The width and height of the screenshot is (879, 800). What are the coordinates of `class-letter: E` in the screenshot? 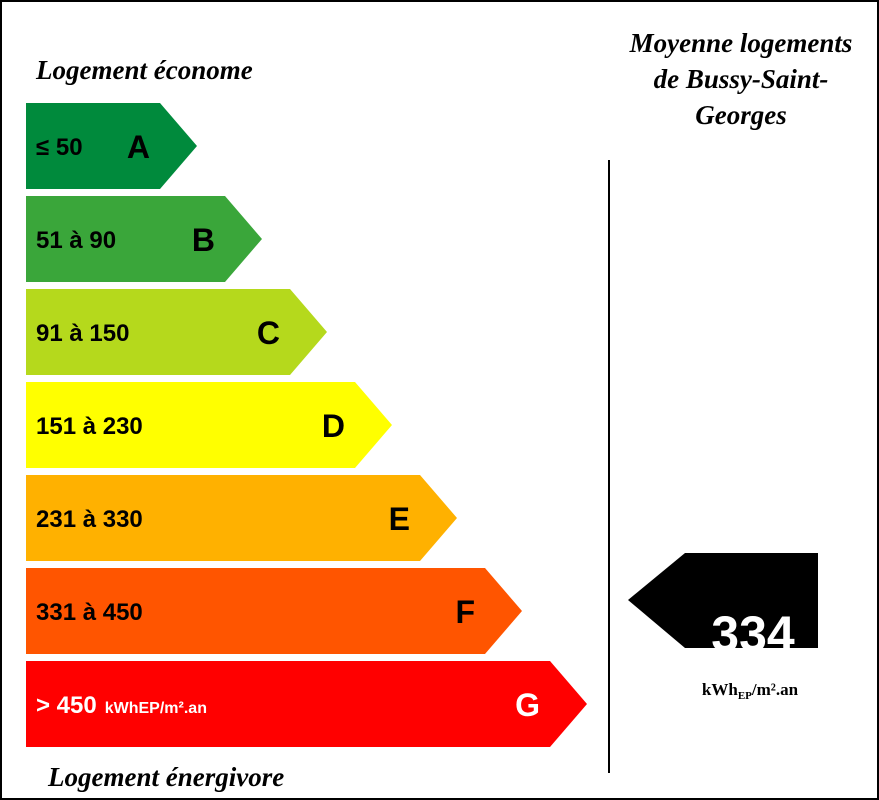 It's located at (399, 519).